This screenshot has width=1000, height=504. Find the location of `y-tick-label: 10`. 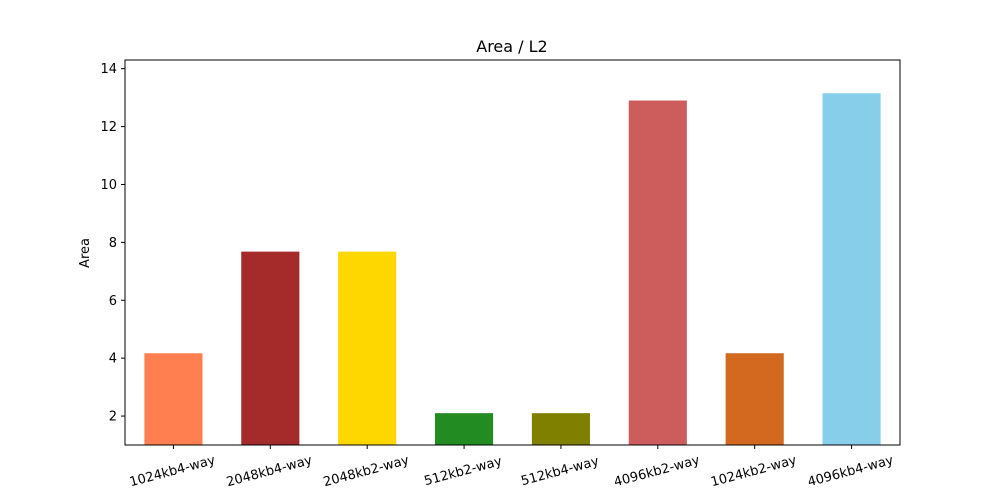

y-tick-label: 10 is located at coordinates (108, 185).